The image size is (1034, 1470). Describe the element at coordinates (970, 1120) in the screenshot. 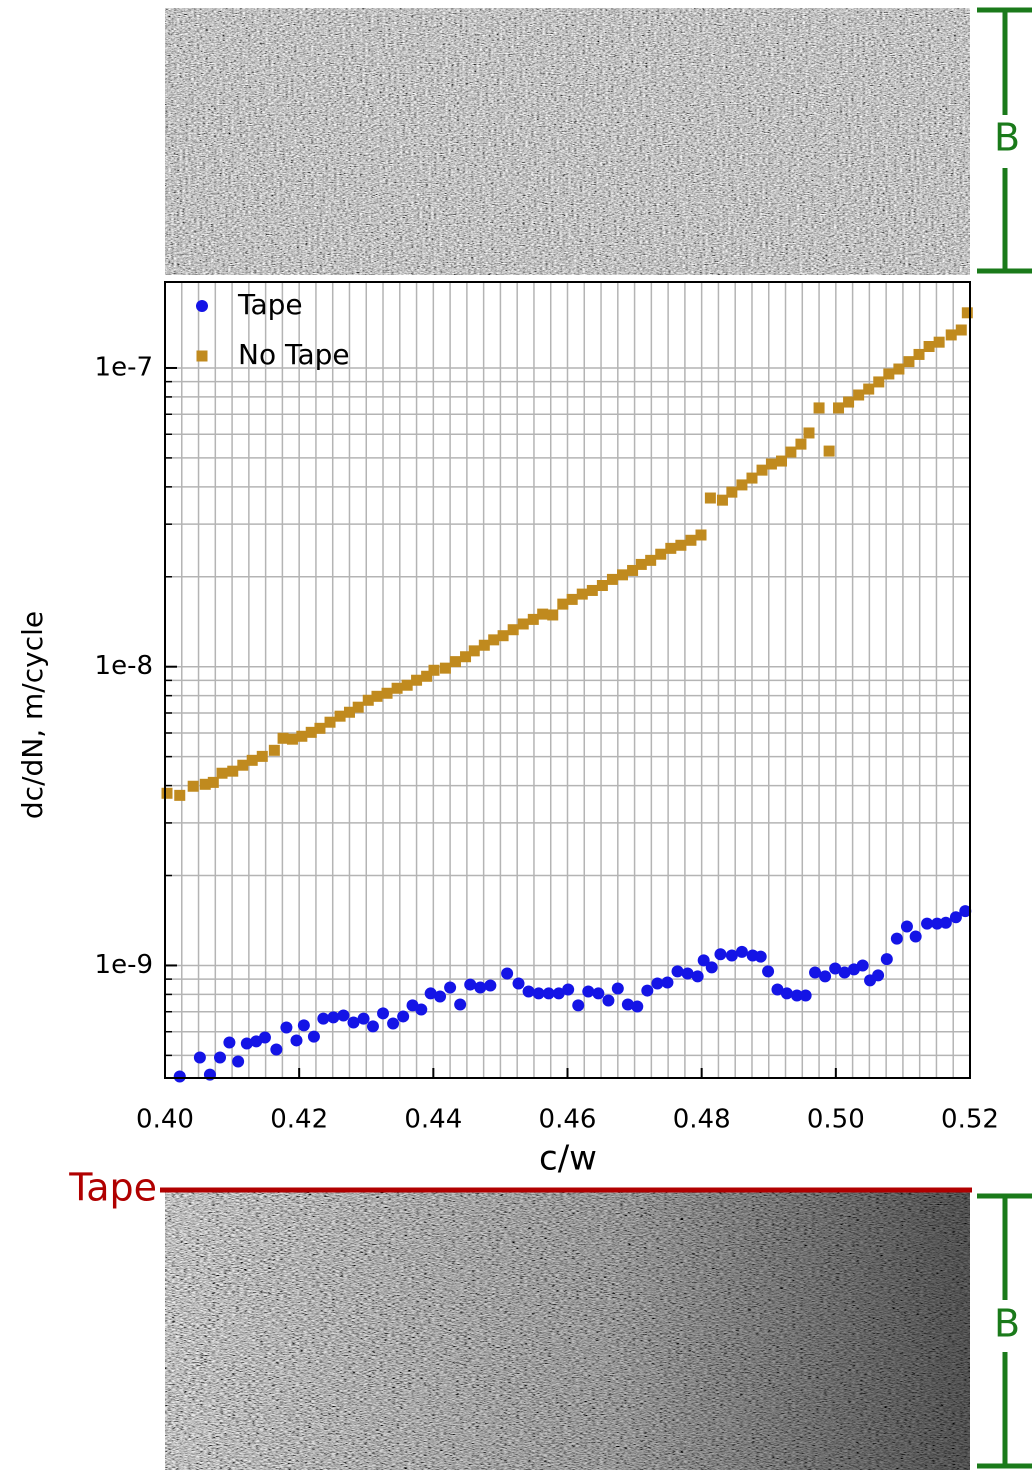

I see `x-tick-label: 0.52` at that location.